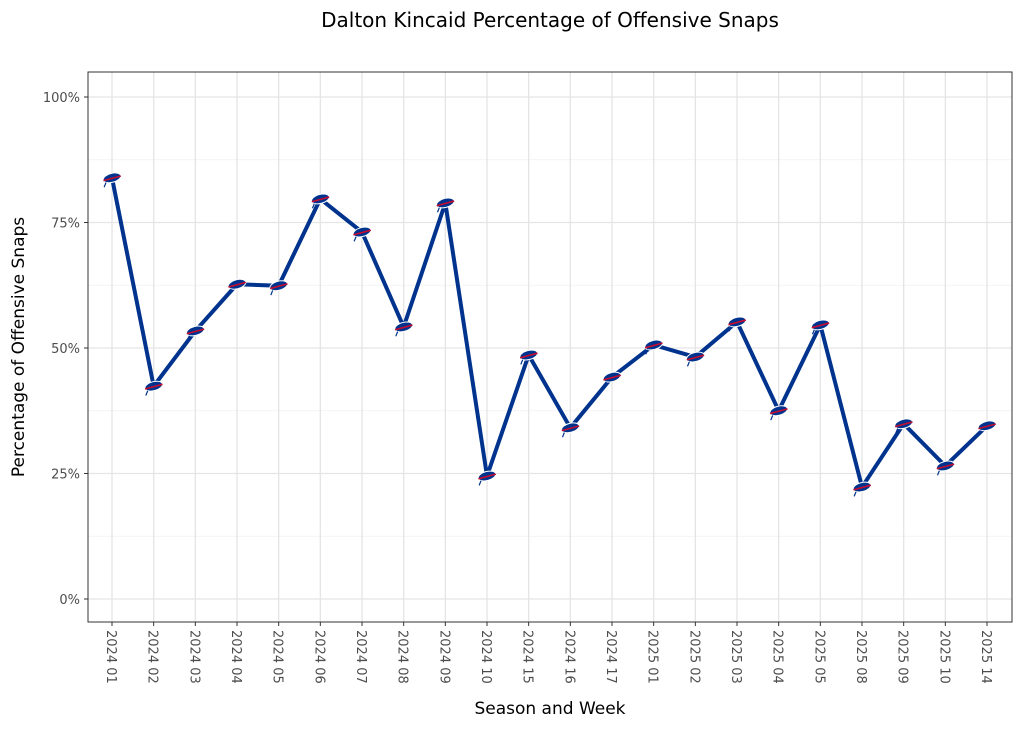  What do you see at coordinates (735, 657) in the screenshot?
I see `x-tick-label: 2025 03` at bounding box center [735, 657].